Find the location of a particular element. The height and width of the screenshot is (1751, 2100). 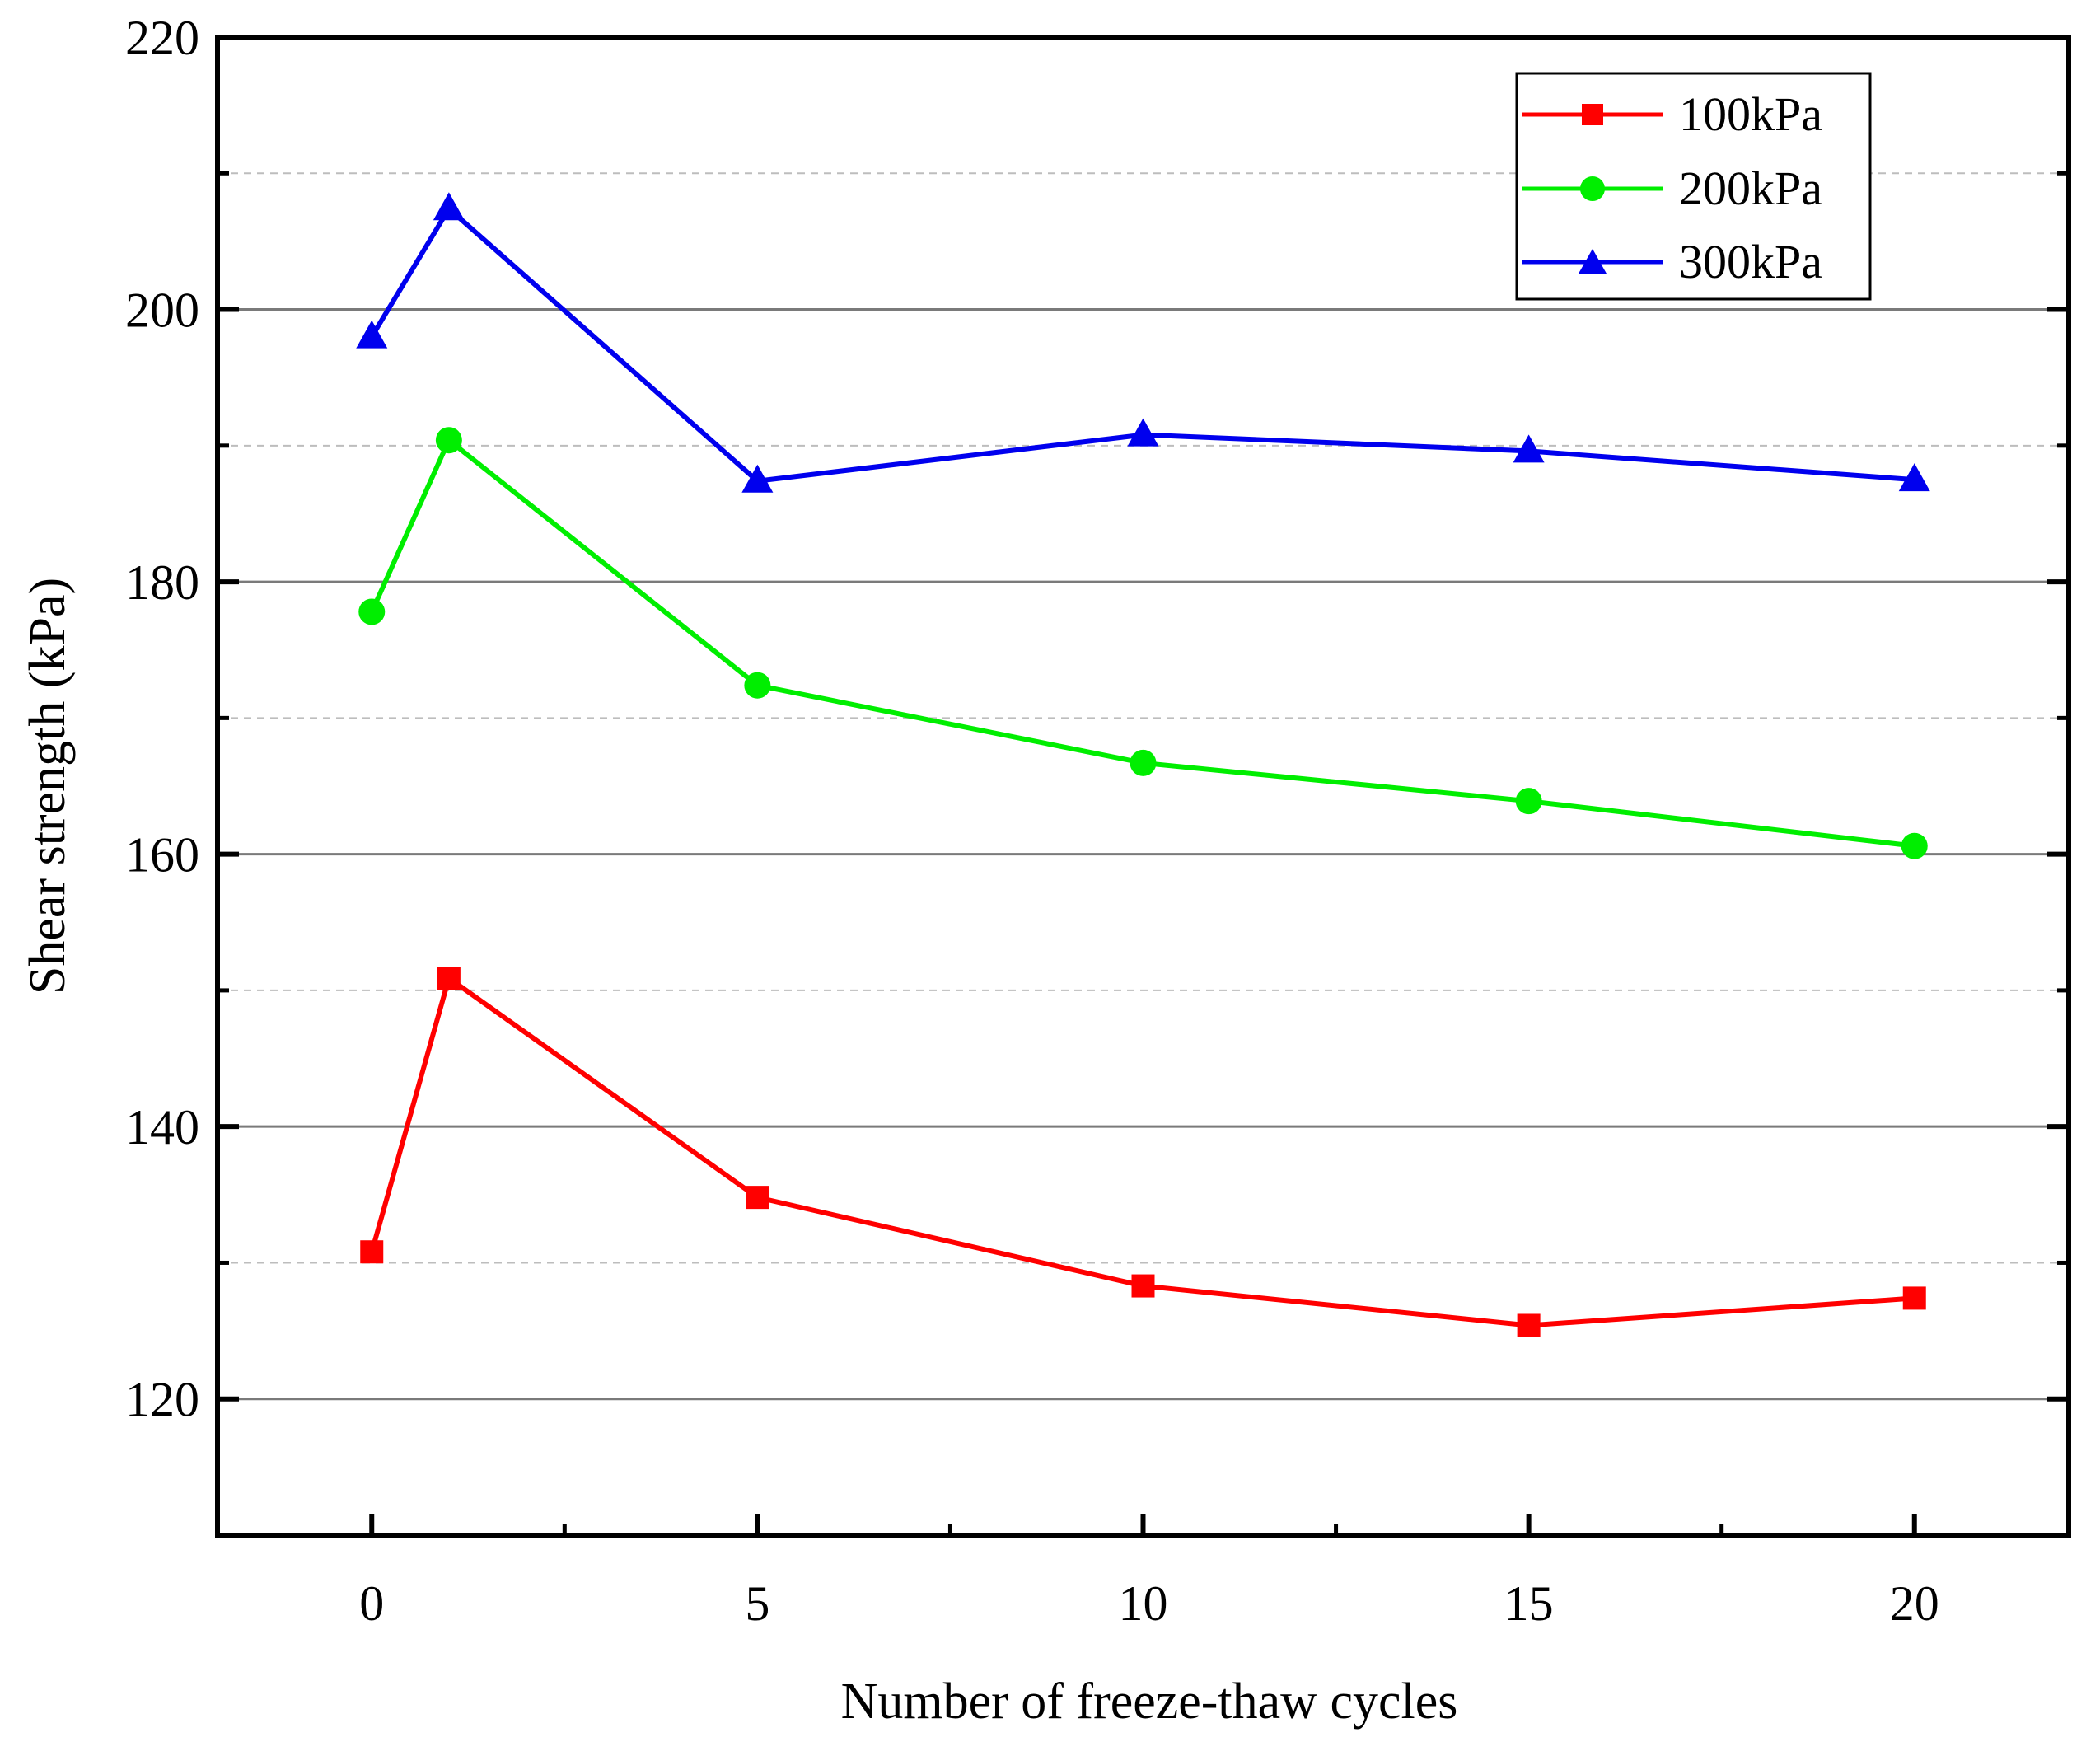

data-point-200kpa-x15 is located at coordinates (1529, 801).